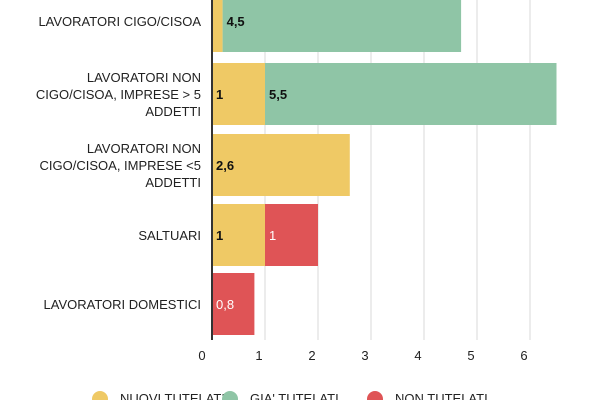 The height and width of the screenshot is (400, 600). Describe the element at coordinates (258, 355) in the screenshot. I see `x-tick-label: 1` at that location.